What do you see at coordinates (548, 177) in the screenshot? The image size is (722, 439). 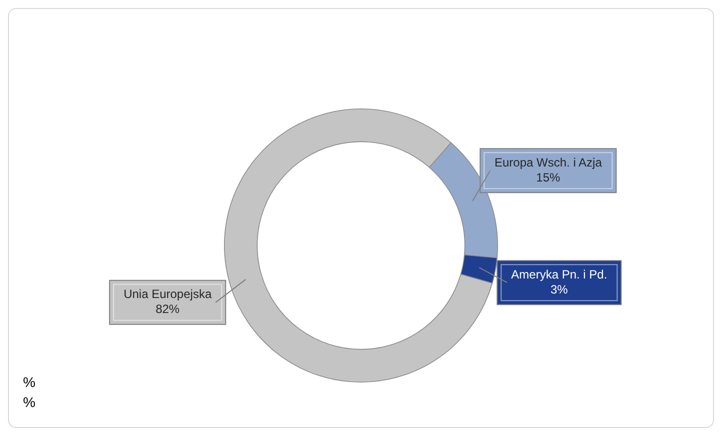 I see `data-label: 15%` at bounding box center [548, 177].